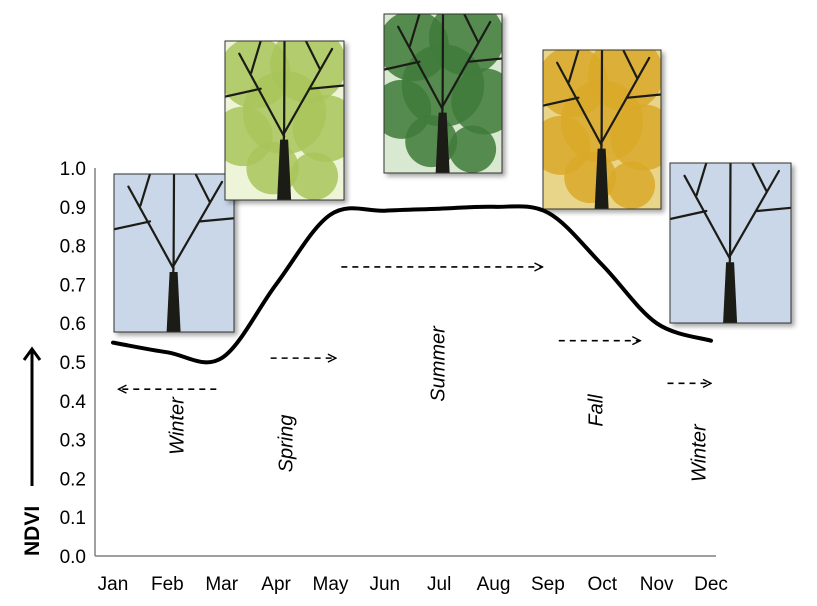 Image resolution: width=817 pixels, height=606 pixels. Describe the element at coordinates (73, 247) in the screenshot. I see `y-tick-label: 0.8` at that location.